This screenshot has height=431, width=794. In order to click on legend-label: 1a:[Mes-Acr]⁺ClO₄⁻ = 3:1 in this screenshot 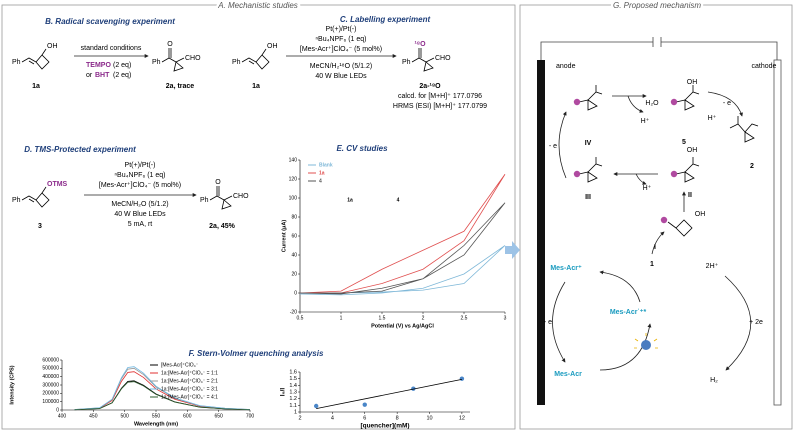, I will do `click(189, 389)`.